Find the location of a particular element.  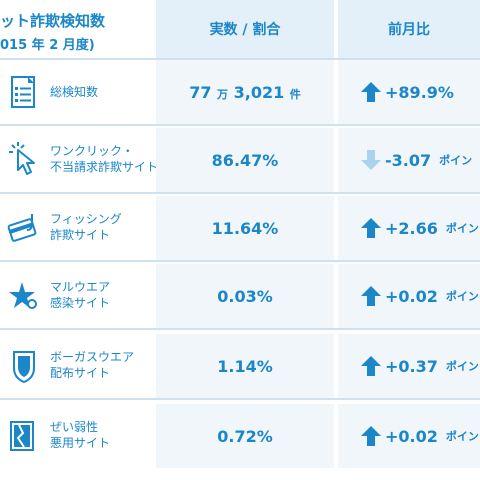

value-cell: 1.14% is located at coordinates (245, 366).